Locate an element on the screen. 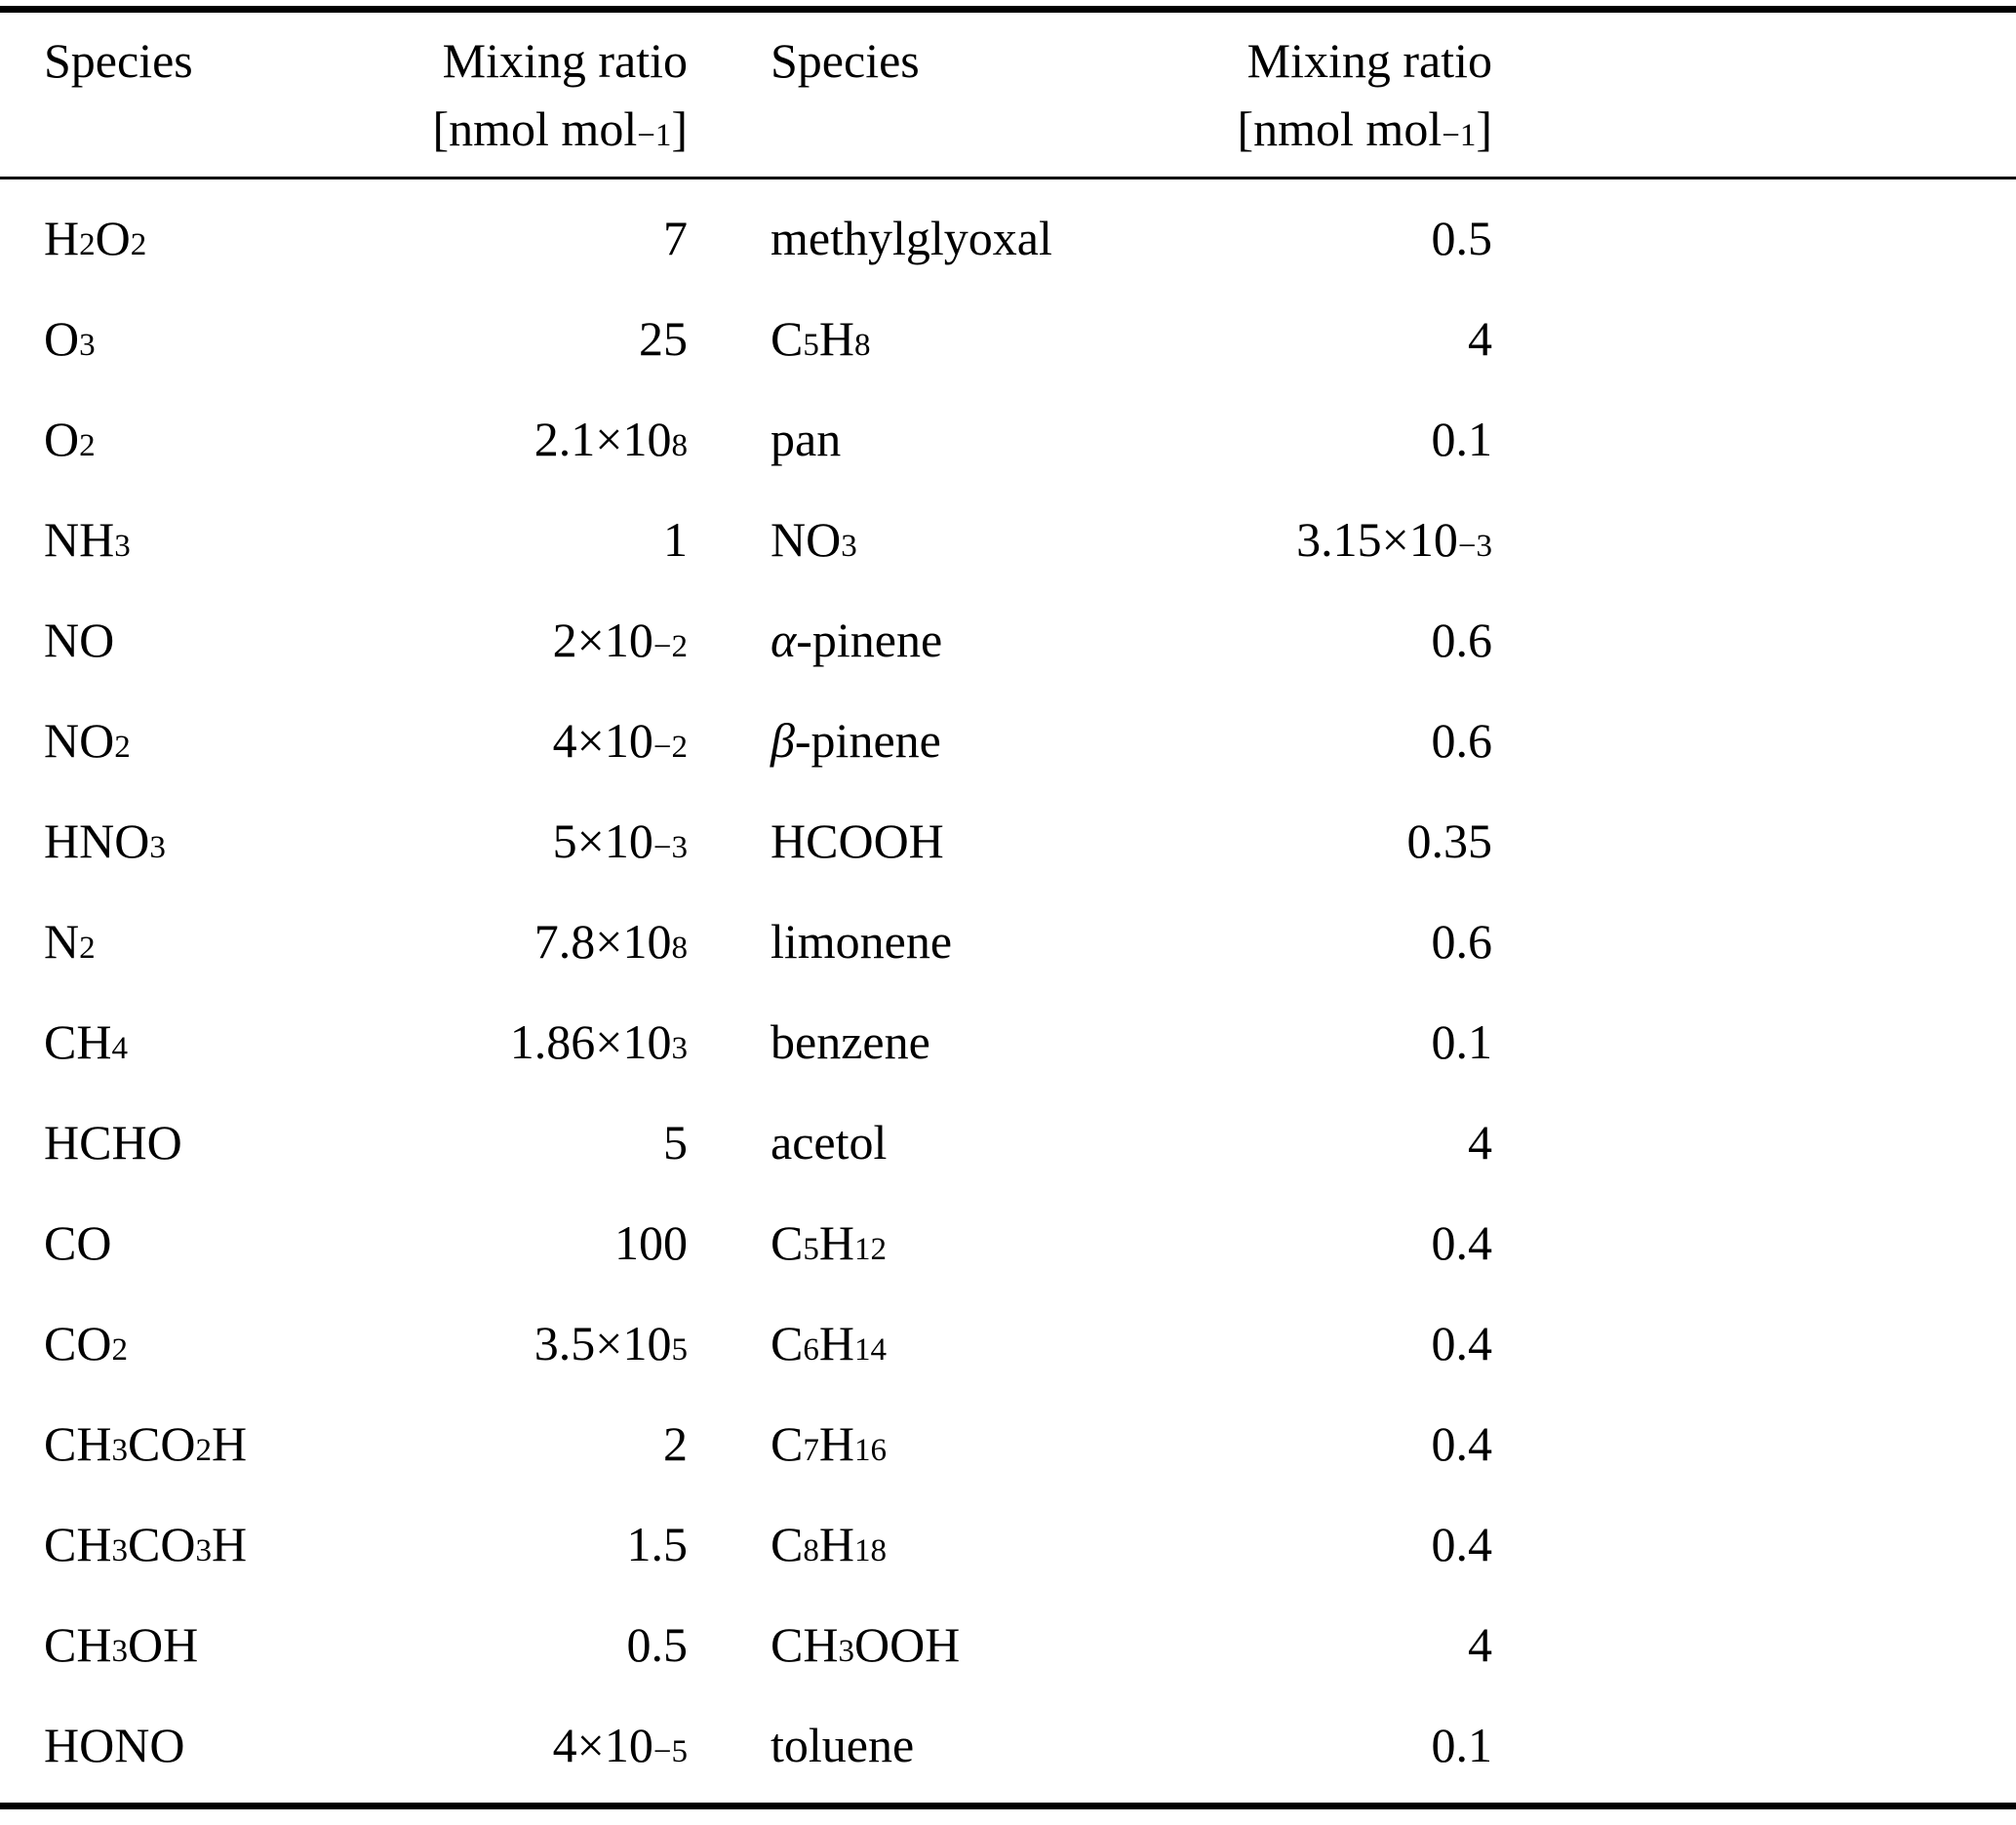 This screenshot has width=2016, height=1825. header-unit-label-left: [nmol mol−1] is located at coordinates (560, 128).